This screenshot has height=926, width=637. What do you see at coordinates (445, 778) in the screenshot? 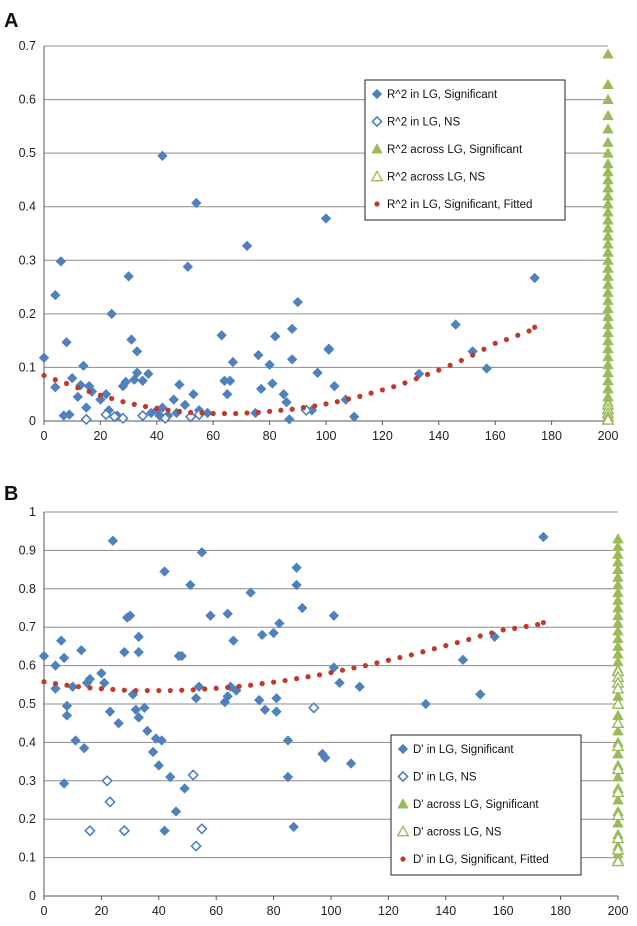
I see `legend-label: D' in LG, NS` at bounding box center [445, 778].